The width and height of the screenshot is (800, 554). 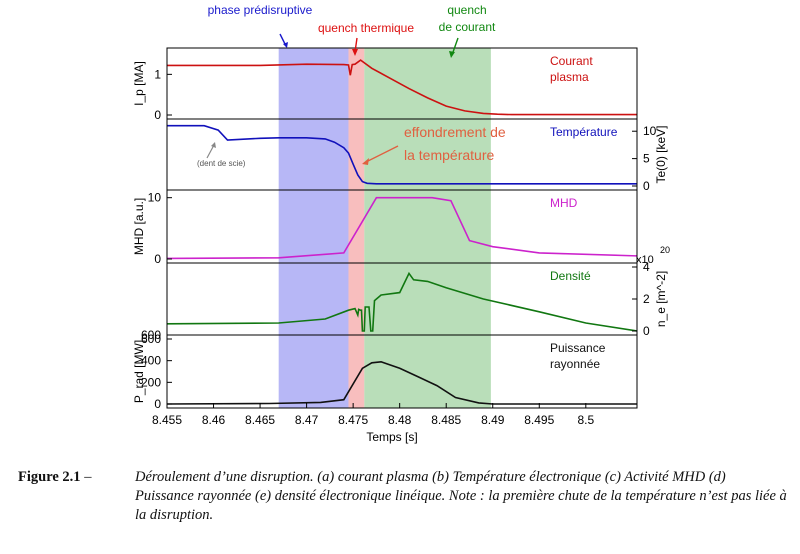 What do you see at coordinates (49, 477) in the screenshot?
I see `caption-label: Figure 2.1` at bounding box center [49, 477].